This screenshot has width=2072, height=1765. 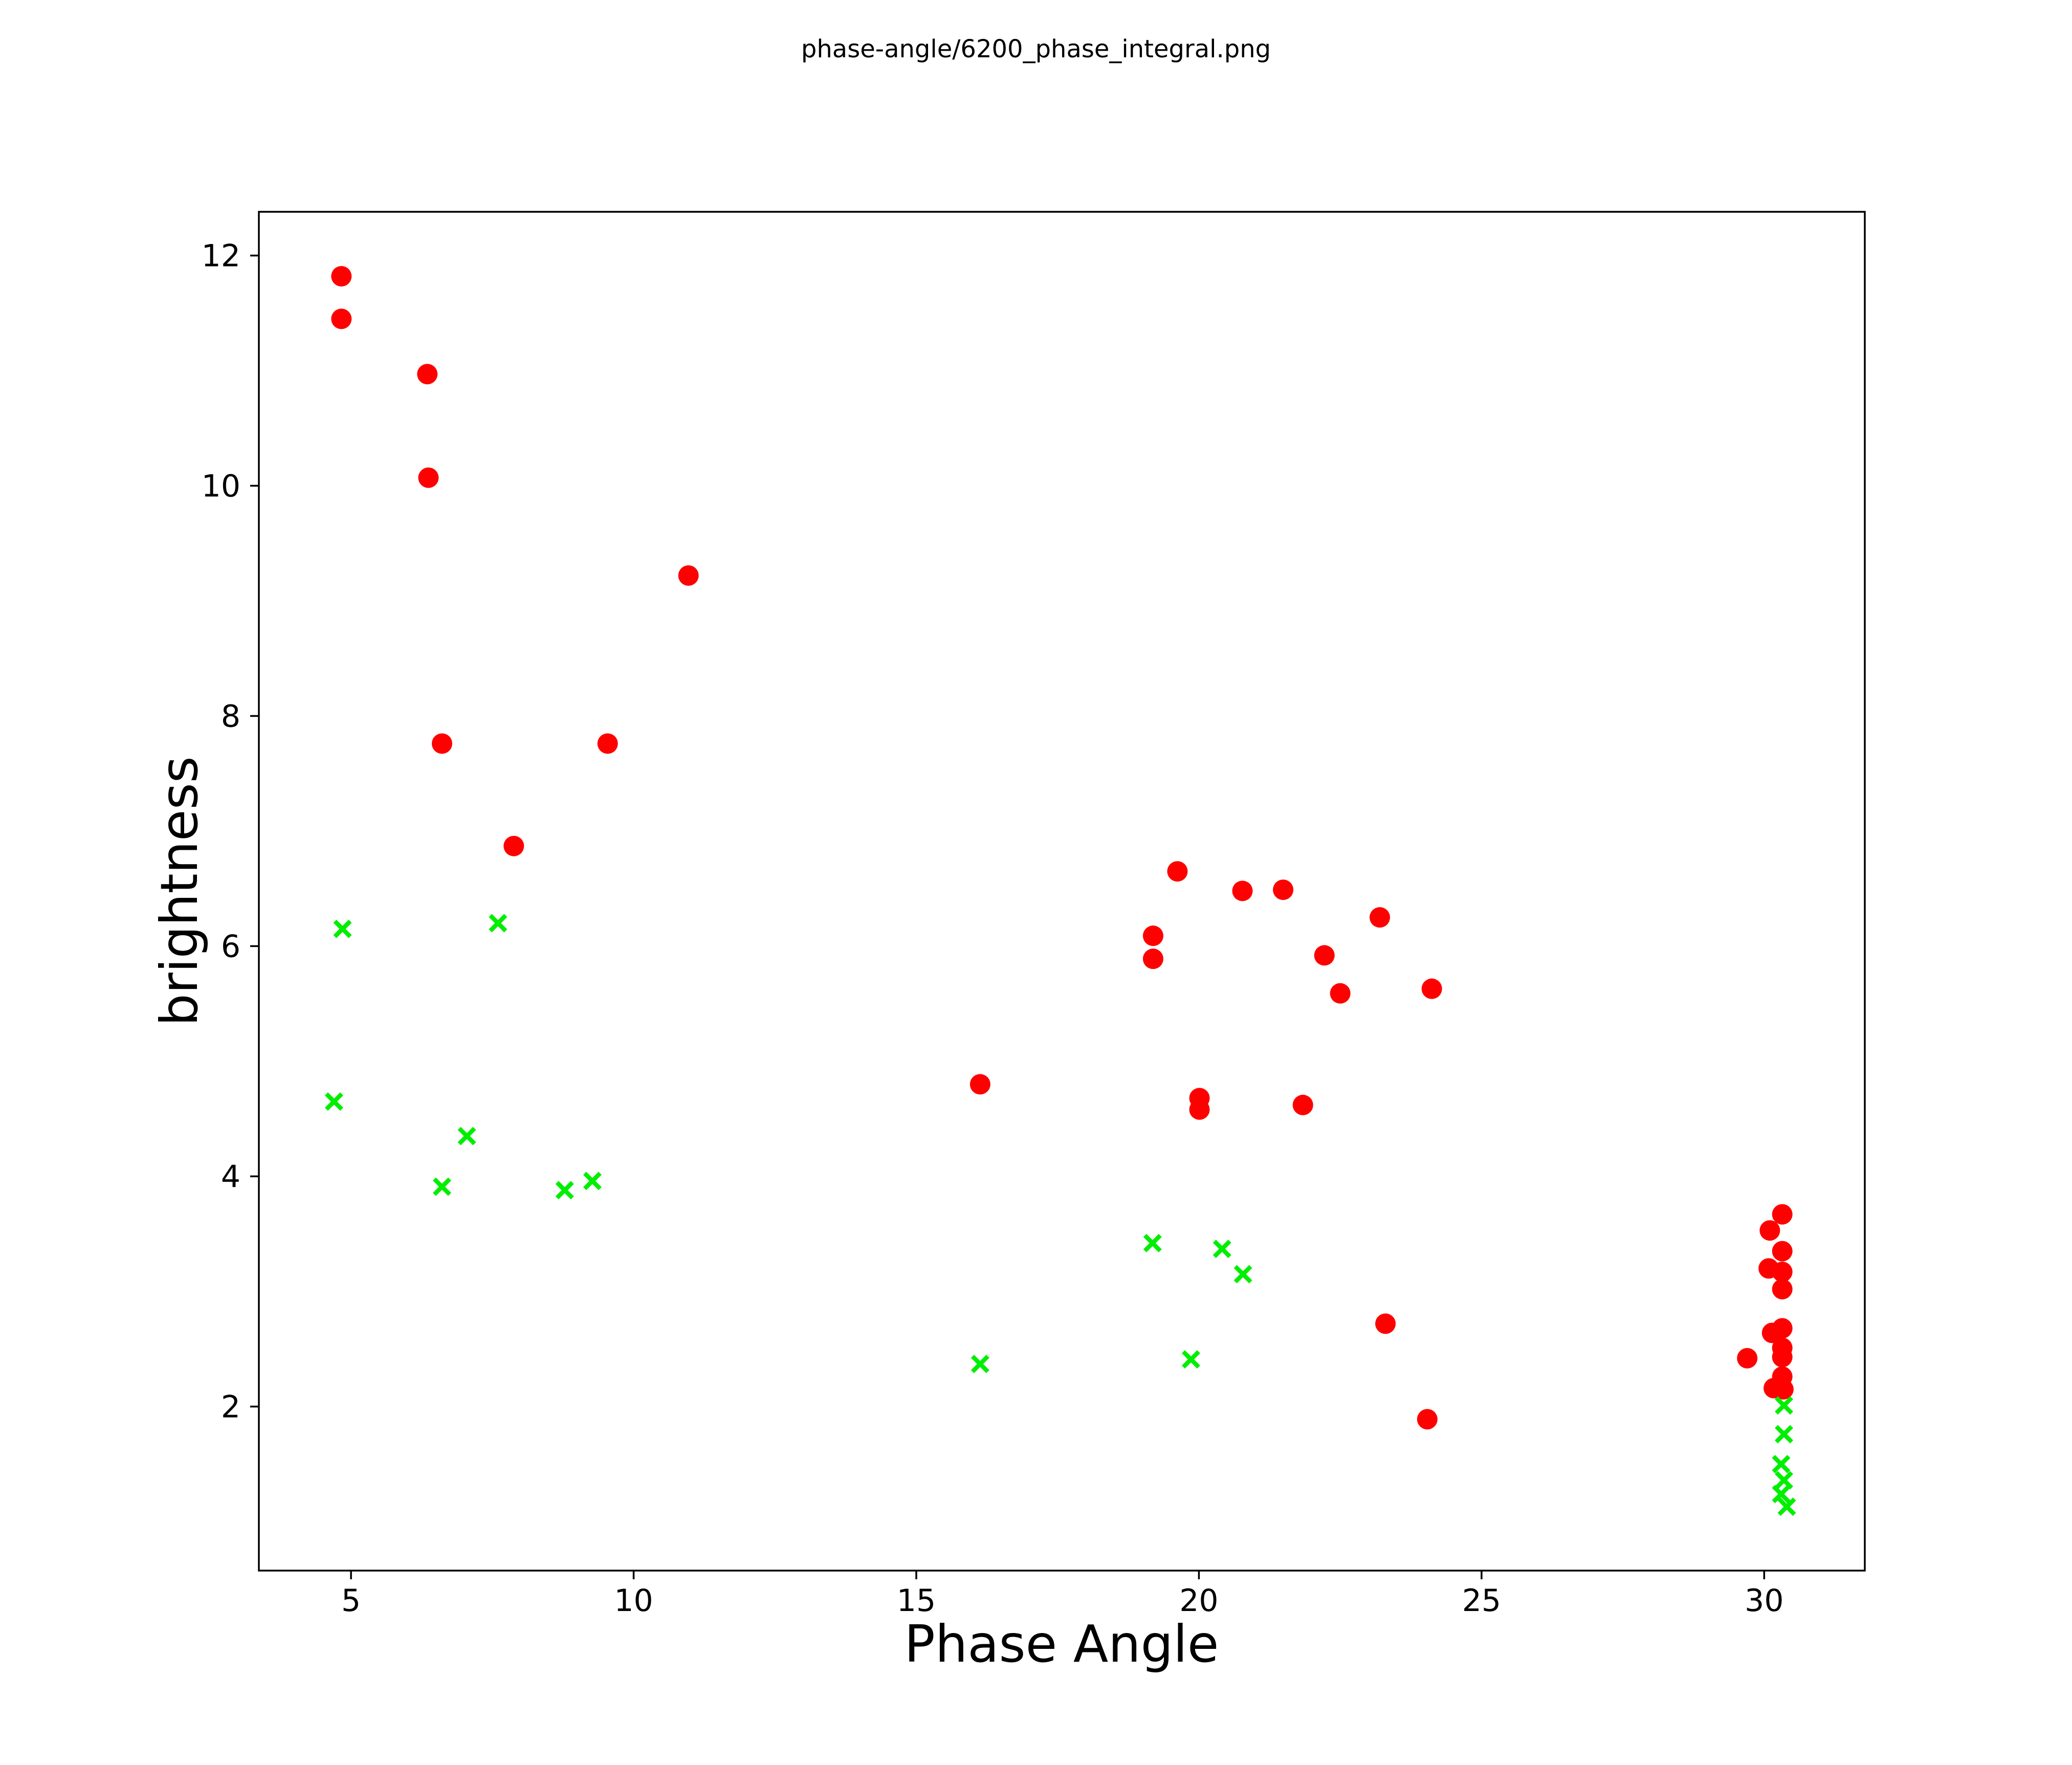 I want to click on x-tick-label: 20, so click(x=1198, y=1601).